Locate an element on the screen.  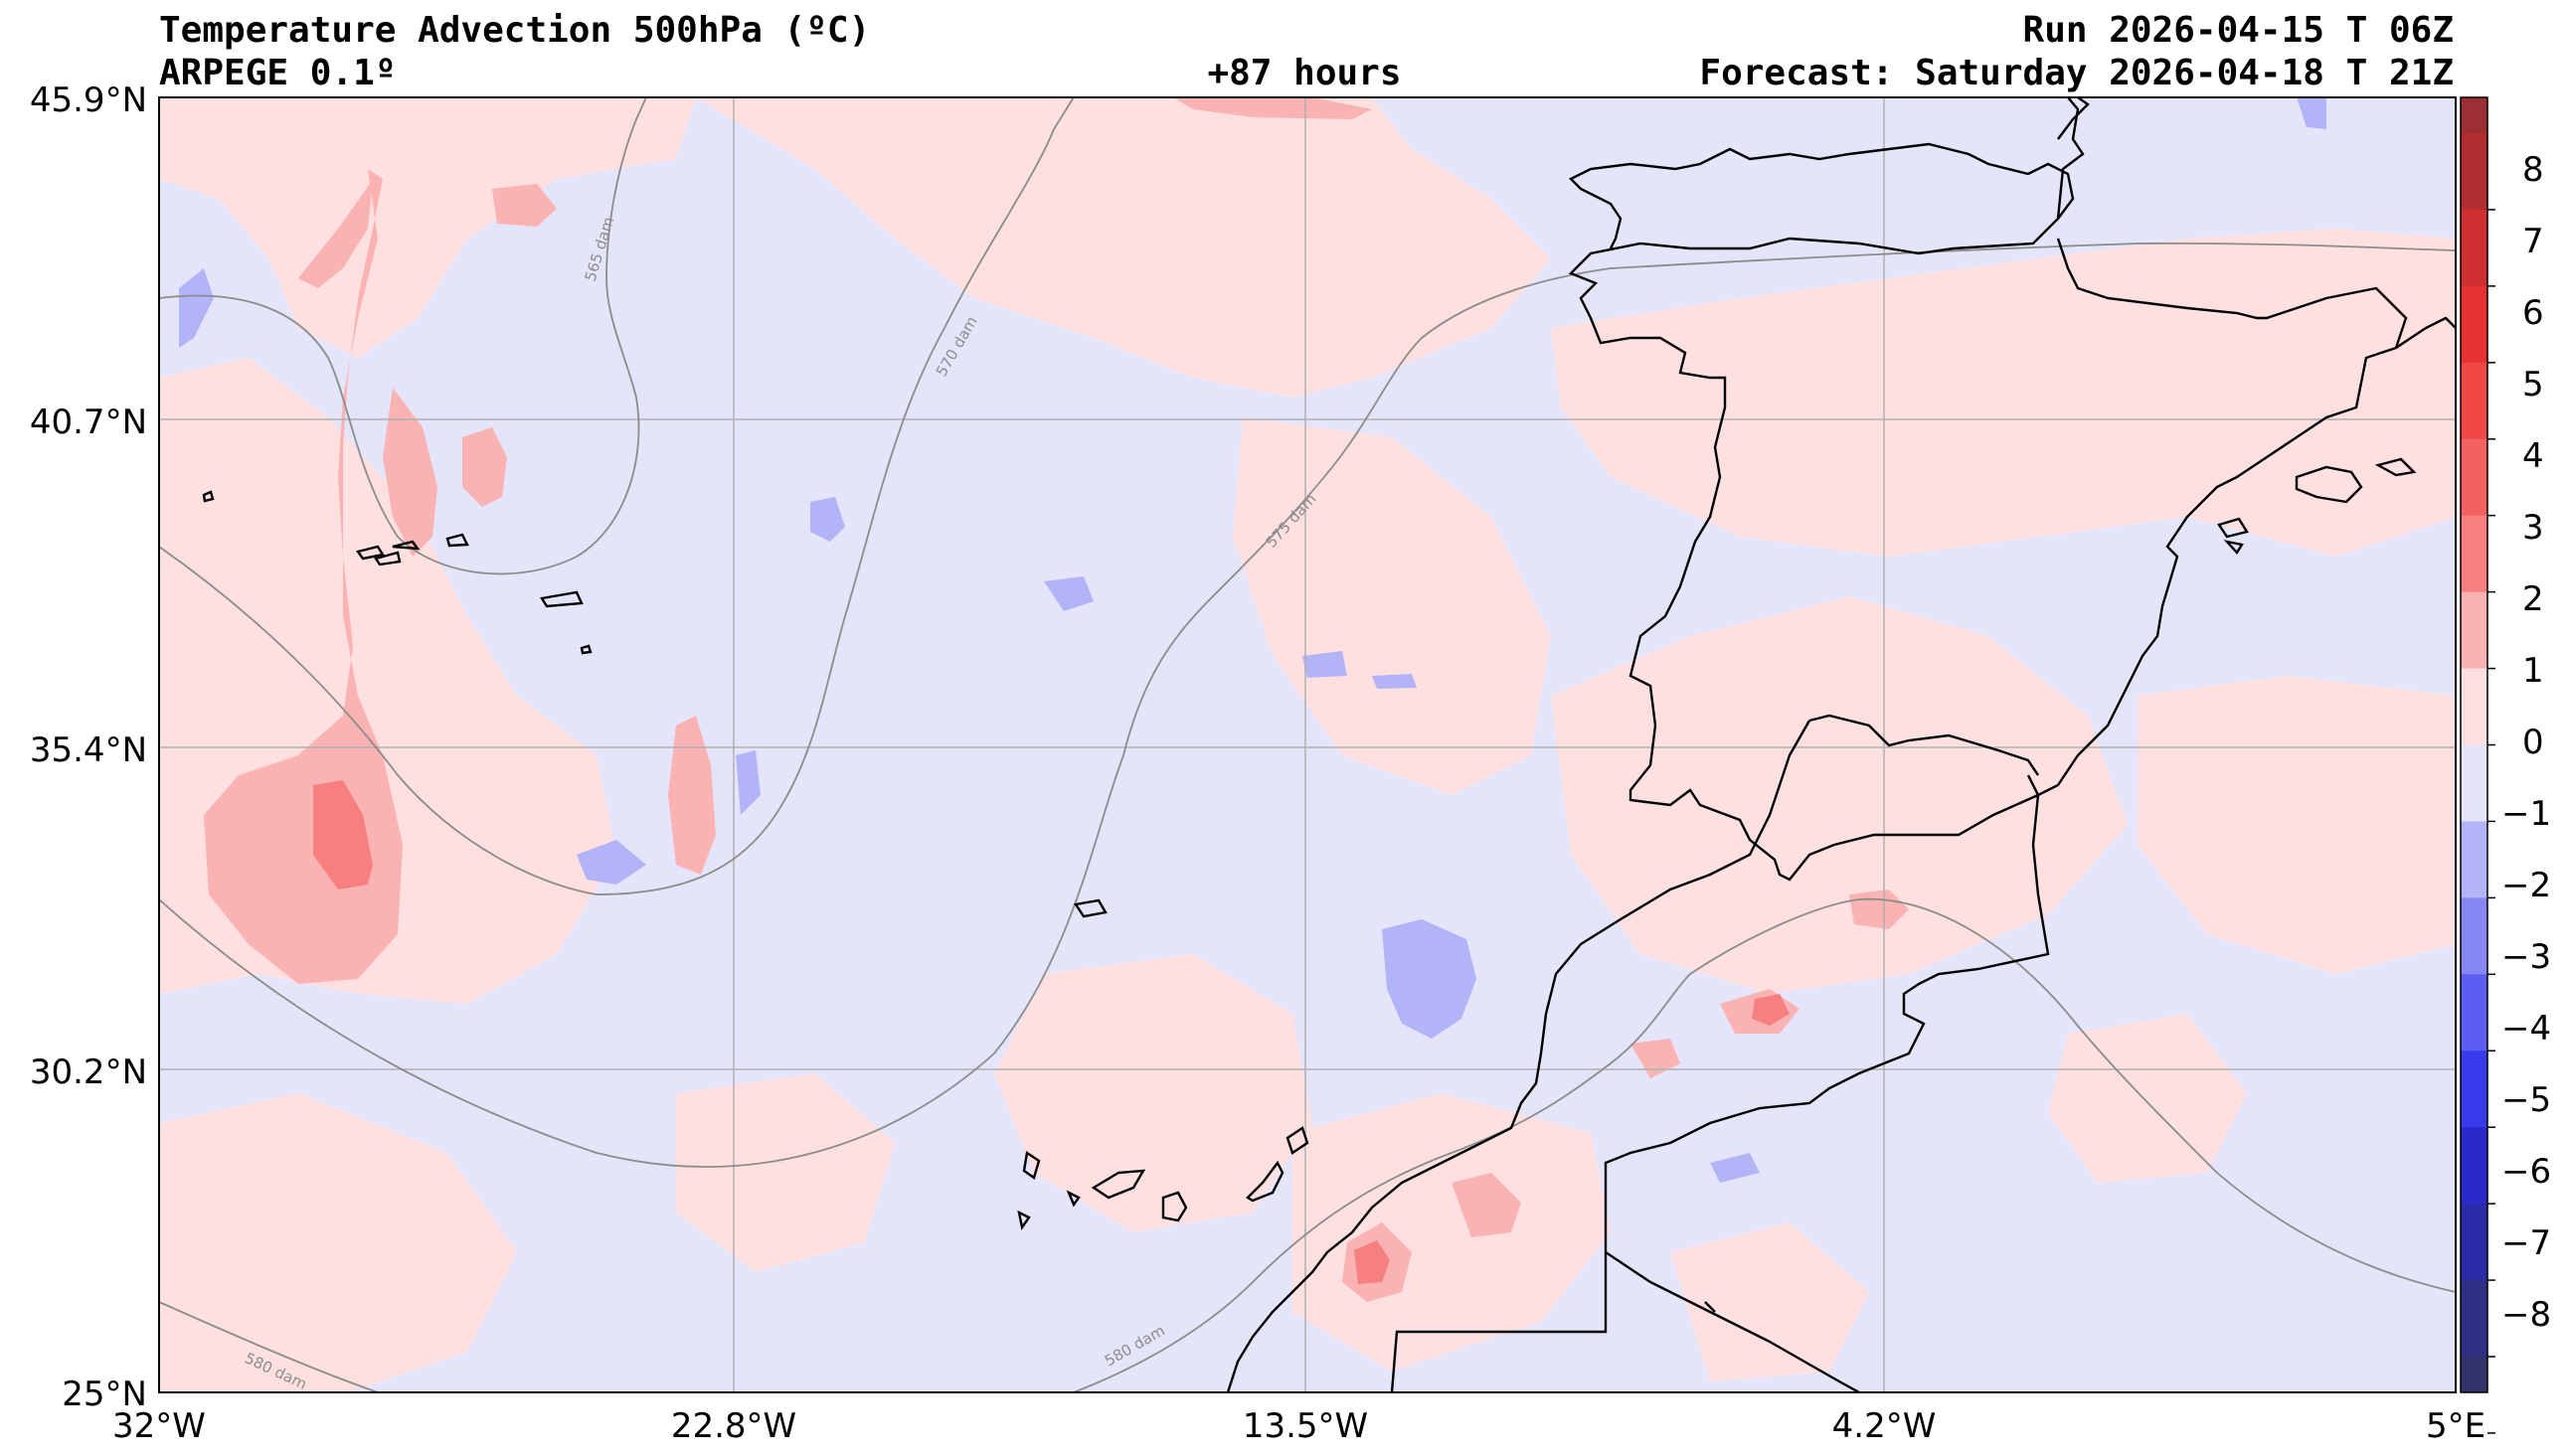
lat-label: 45.9°N is located at coordinates (89, 100).